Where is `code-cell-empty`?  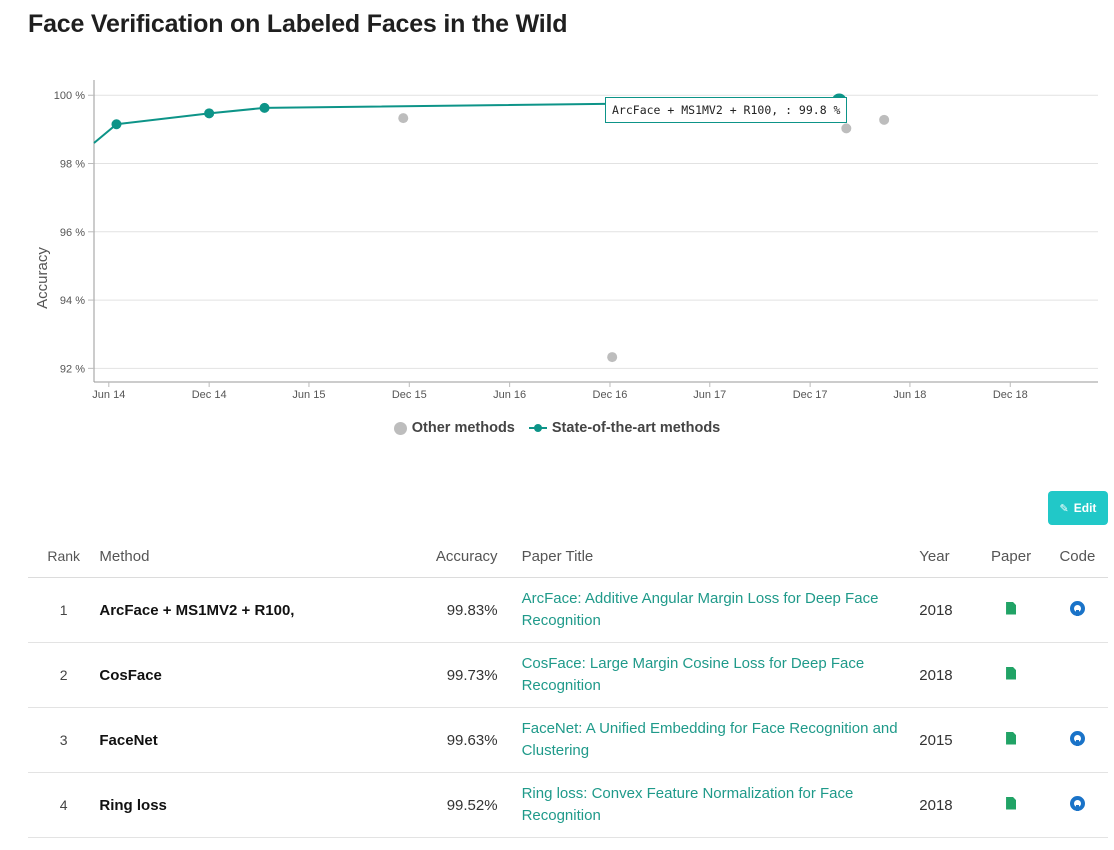 code-cell-empty is located at coordinates (1077, 675).